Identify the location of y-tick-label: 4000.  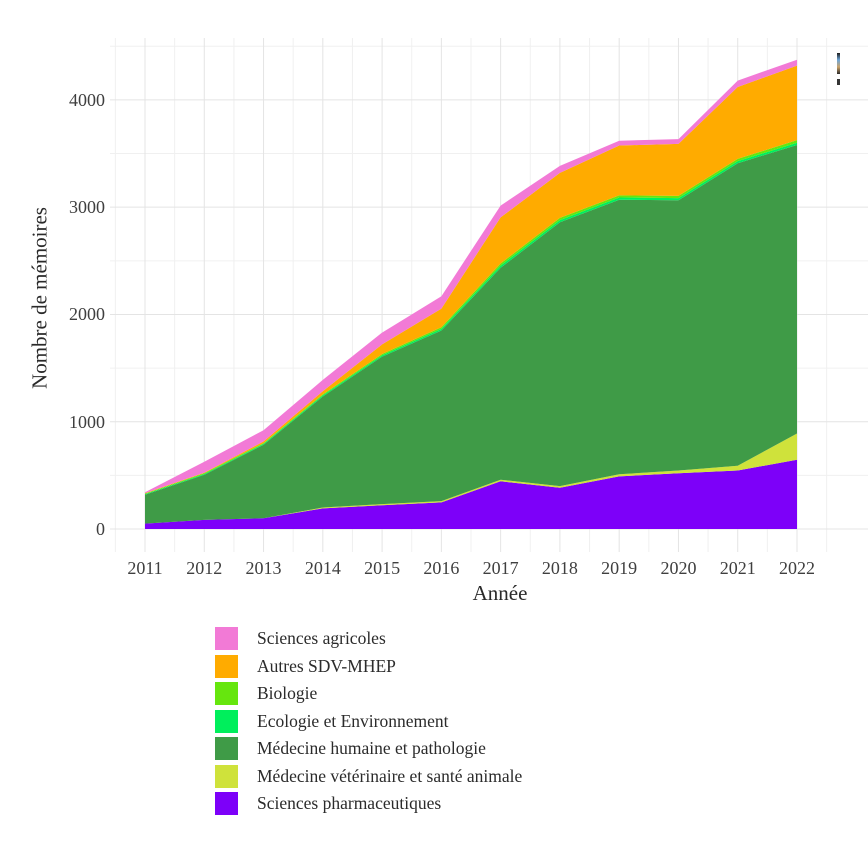
(87, 99).